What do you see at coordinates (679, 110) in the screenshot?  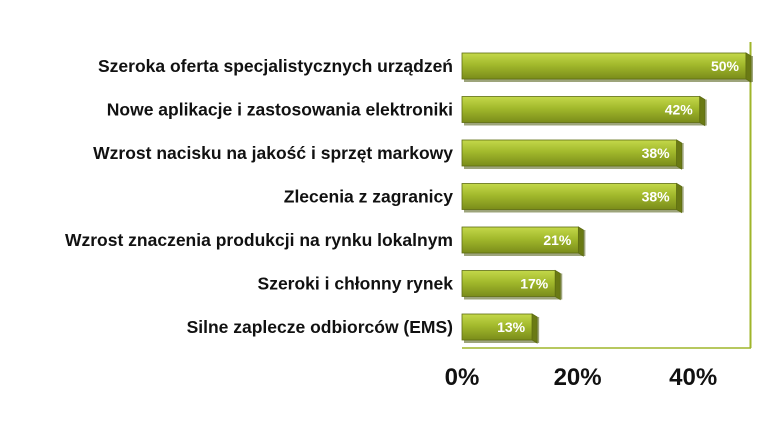 I see `value-label: 42%` at bounding box center [679, 110].